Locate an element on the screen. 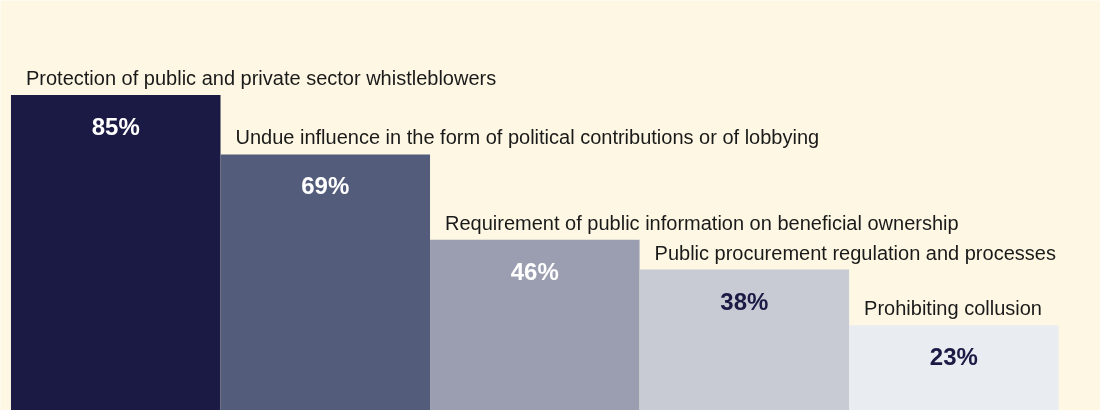 Image resolution: width=1100 pixels, height=410 pixels. data-label: 23% is located at coordinates (953, 357).